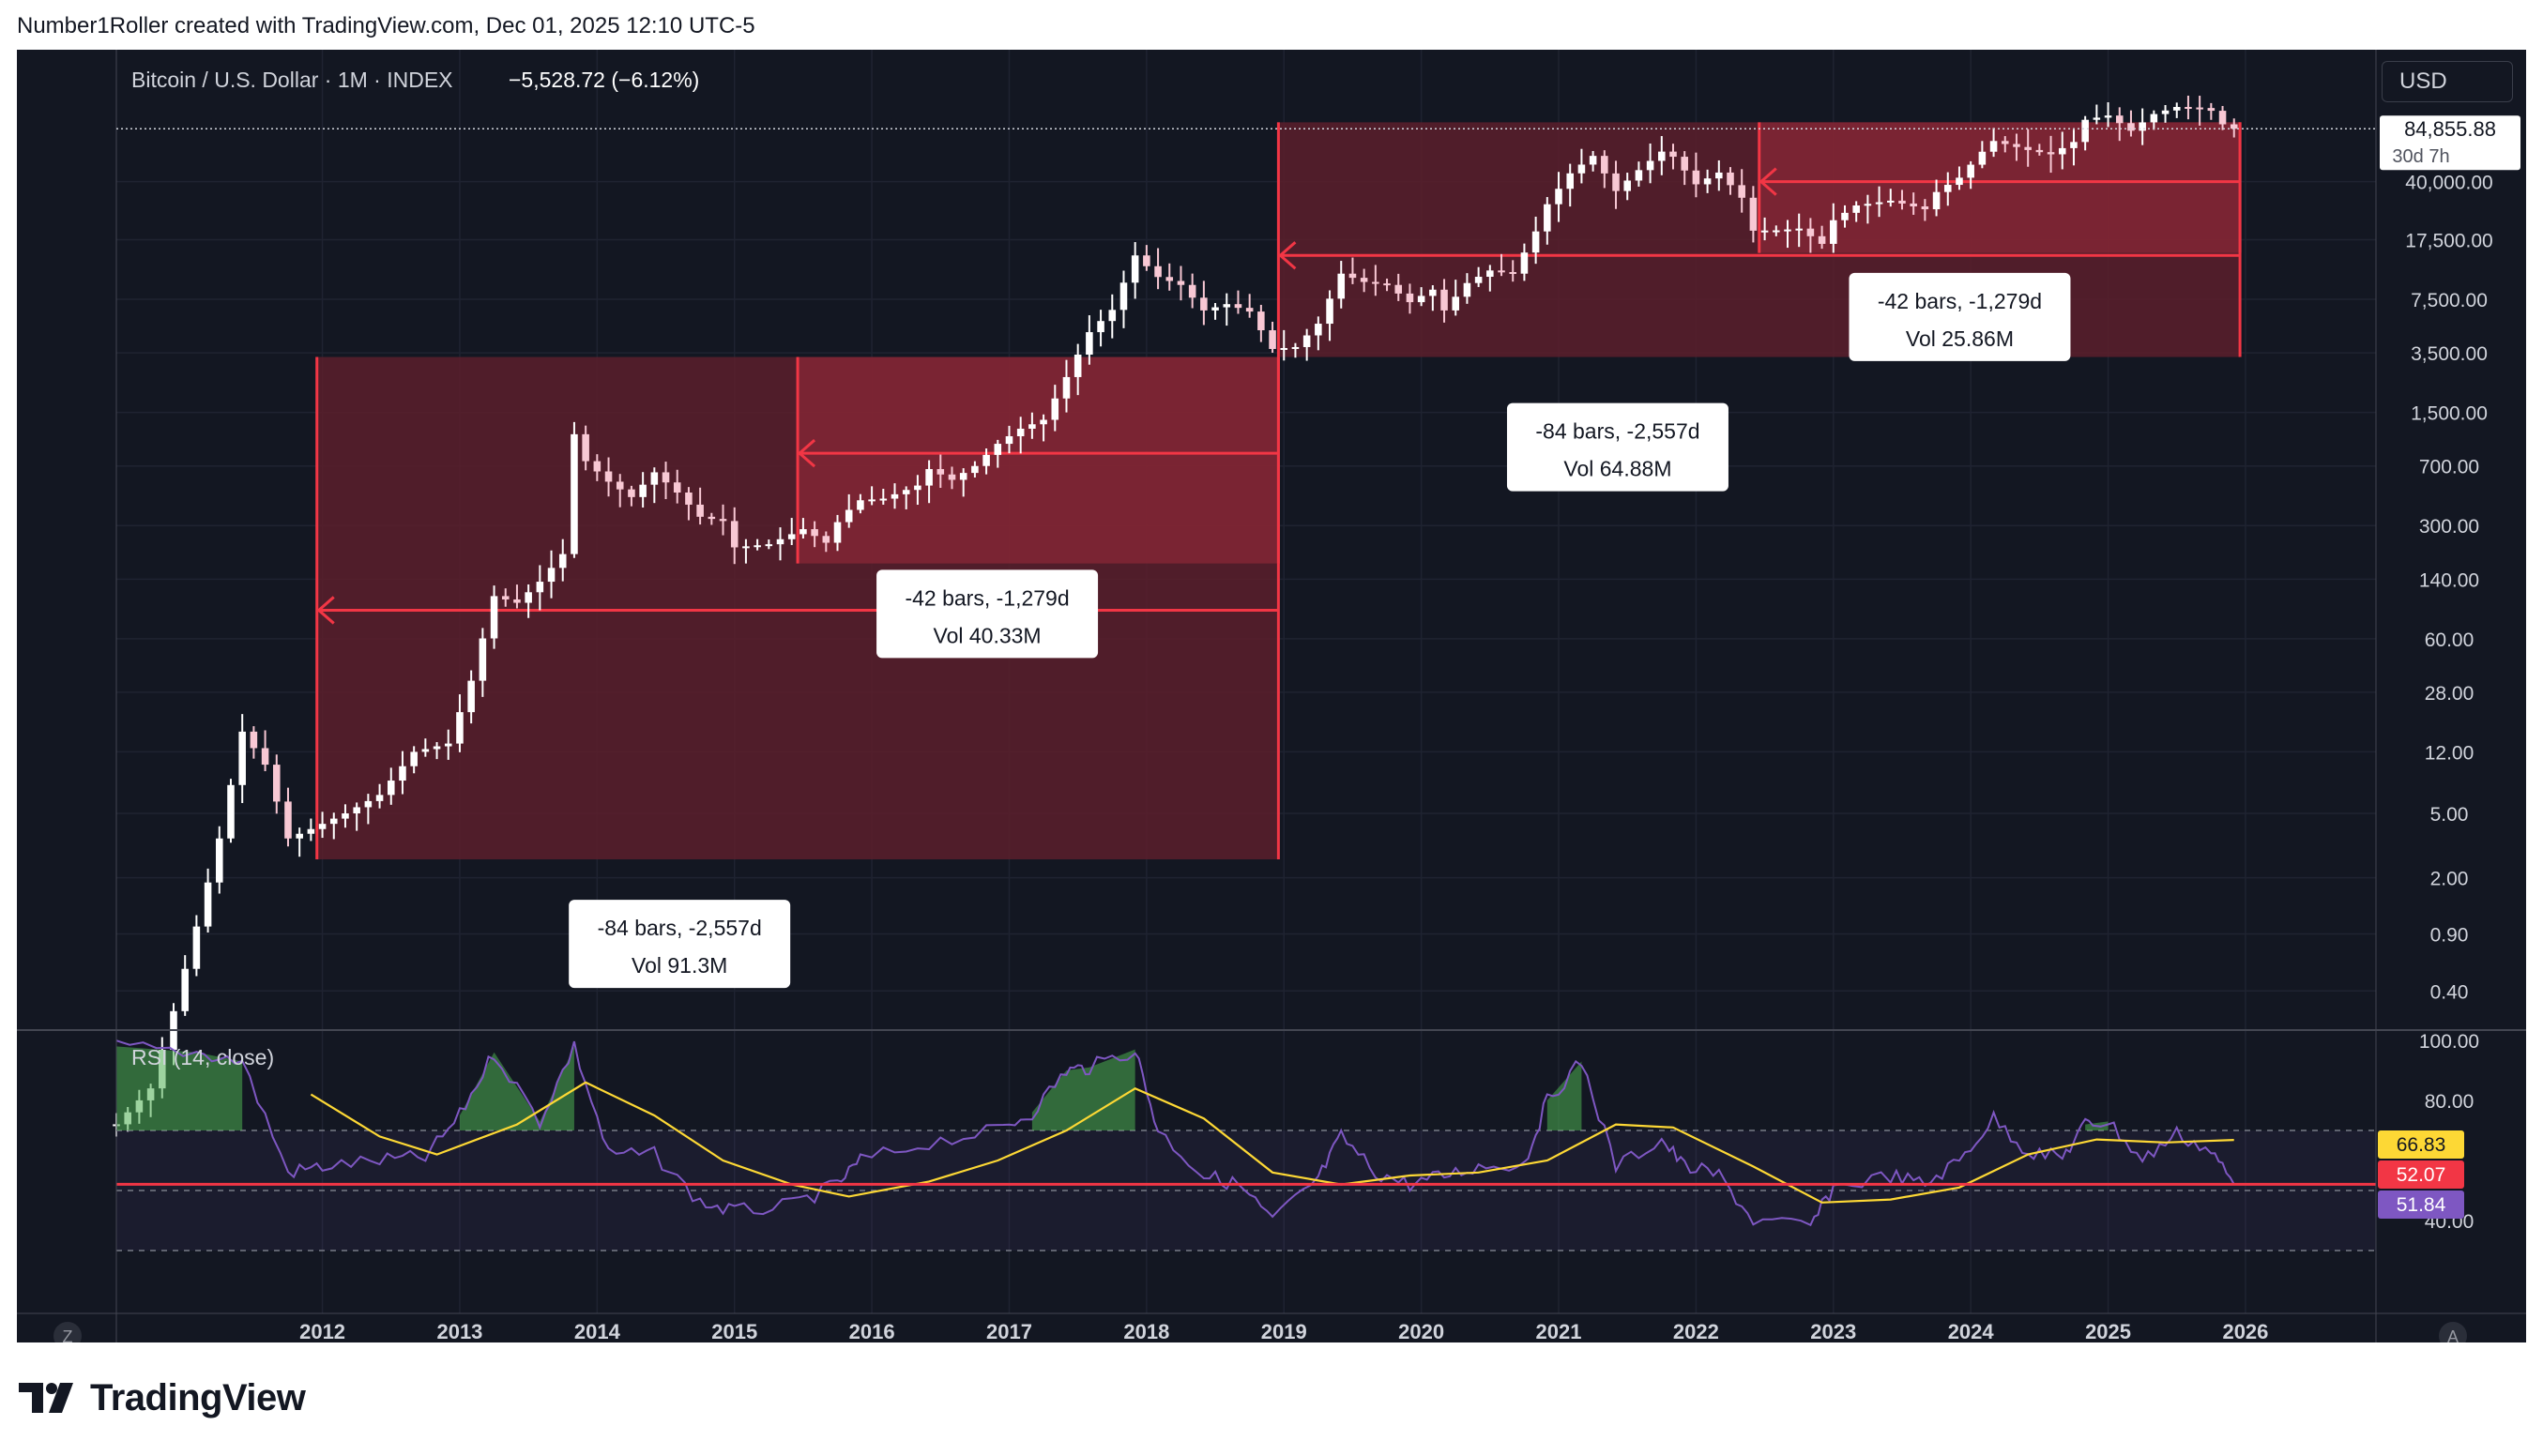 Image resolution: width=2543 pixels, height=1456 pixels. Describe the element at coordinates (734, 1331) in the screenshot. I see `x-tick-label: 2015` at that location.